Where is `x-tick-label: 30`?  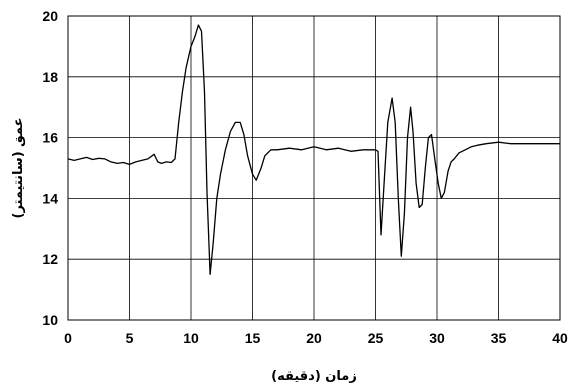
x-tick-label: 30 is located at coordinates (437, 338).